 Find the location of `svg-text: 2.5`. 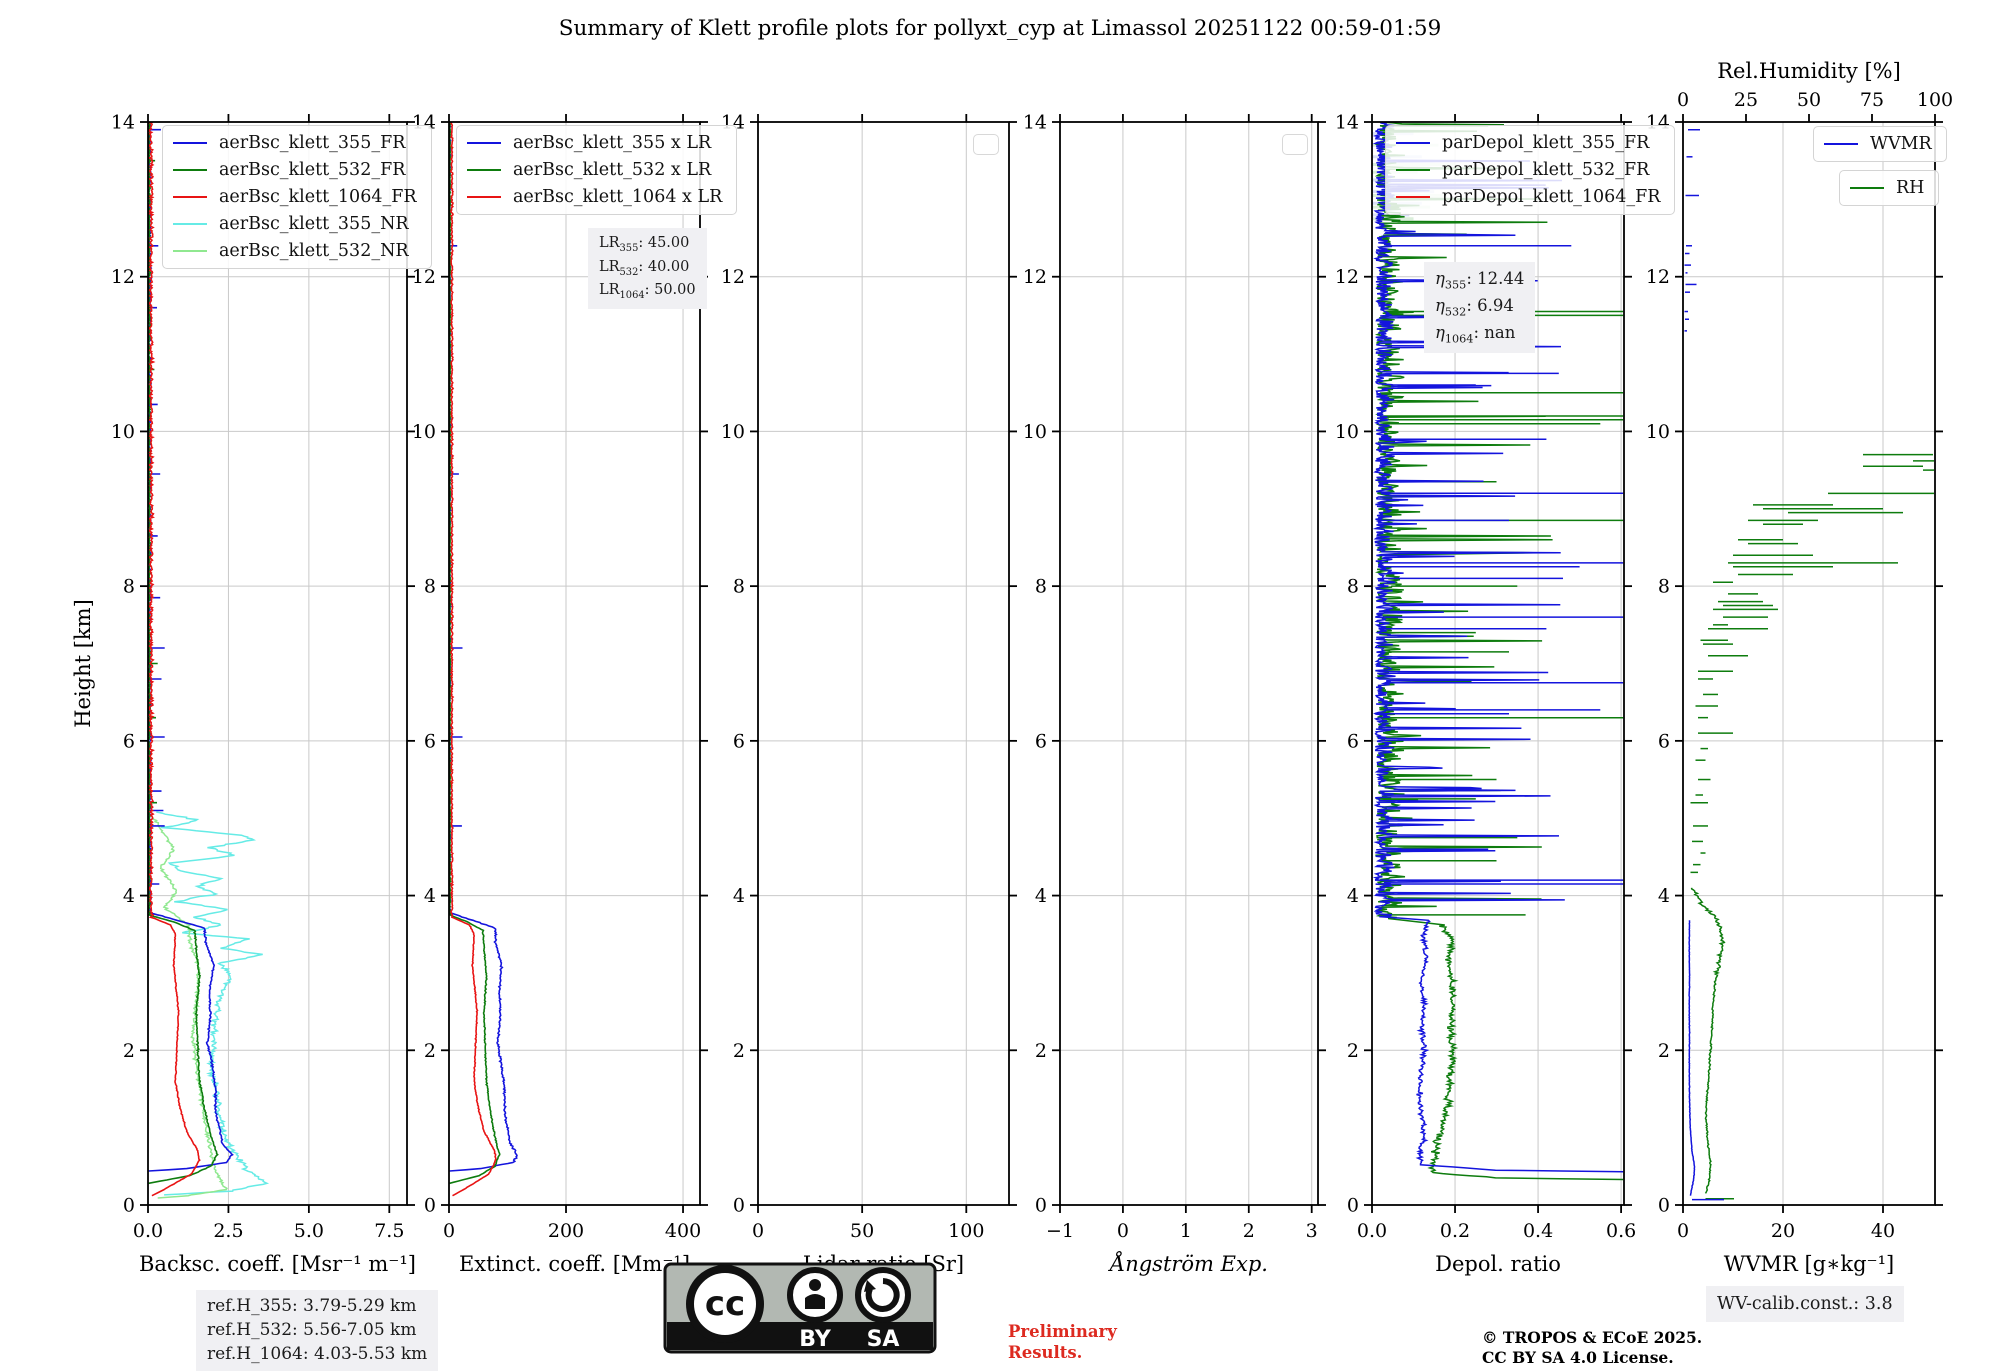

svg-text: 2.5 is located at coordinates (228, 1231).